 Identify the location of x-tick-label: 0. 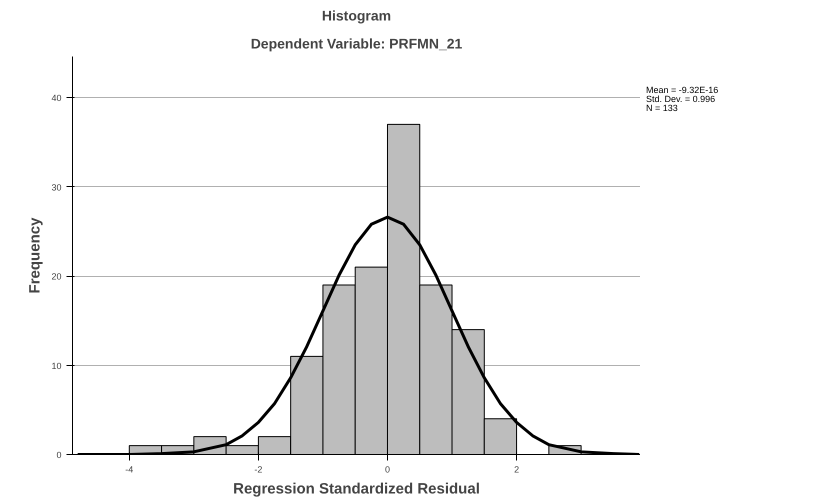
(387, 469).